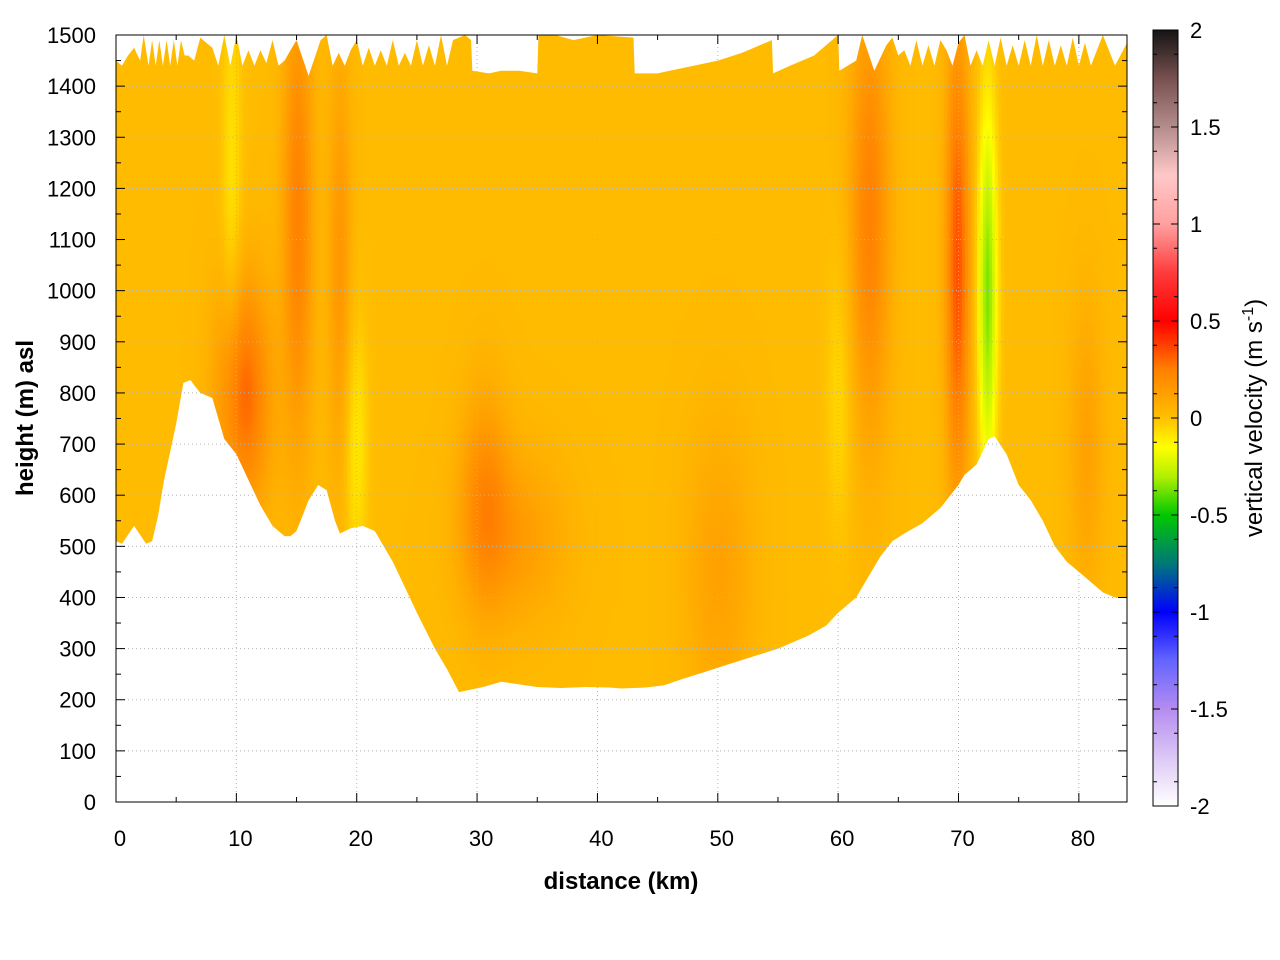 Image resolution: width=1280 pixels, height=960 pixels. Describe the element at coordinates (1254, 429) in the screenshot. I see `colorbar-label-main: vertical velocity (m s` at that location.